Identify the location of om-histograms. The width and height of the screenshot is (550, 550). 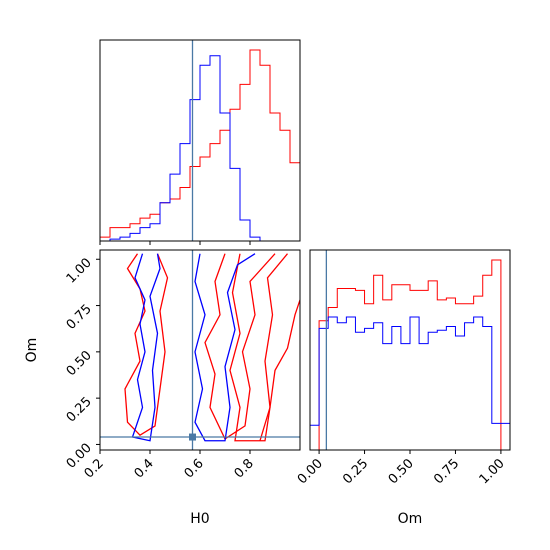
(410, 354).